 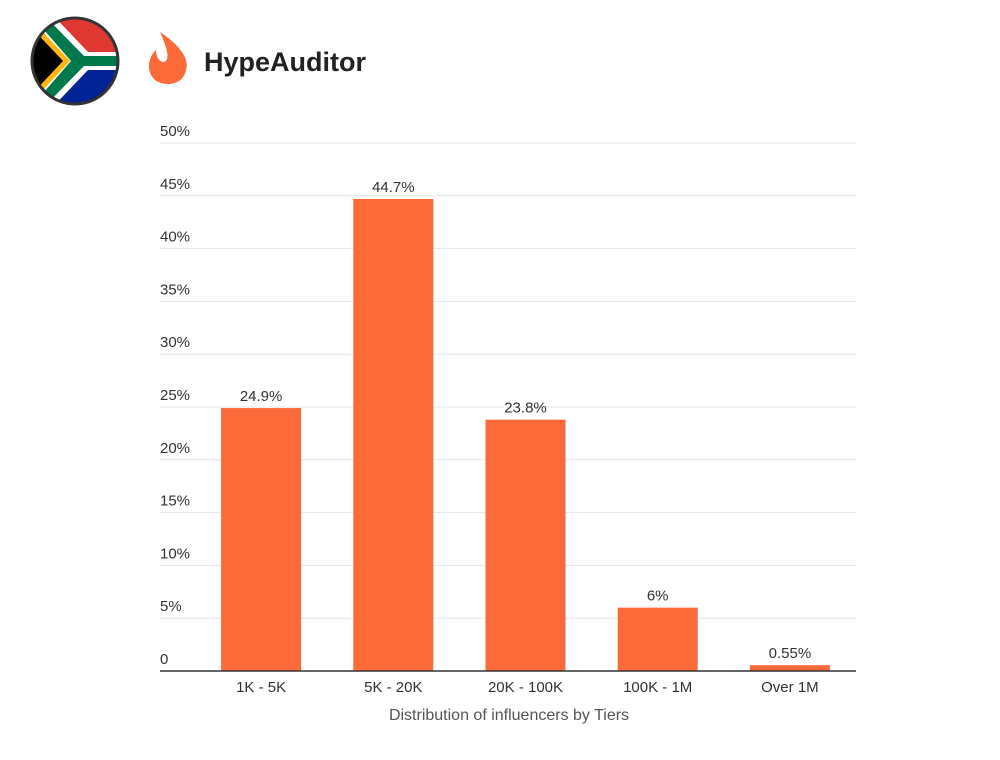 What do you see at coordinates (175, 184) in the screenshot?
I see `y-tick-label: 45%` at bounding box center [175, 184].